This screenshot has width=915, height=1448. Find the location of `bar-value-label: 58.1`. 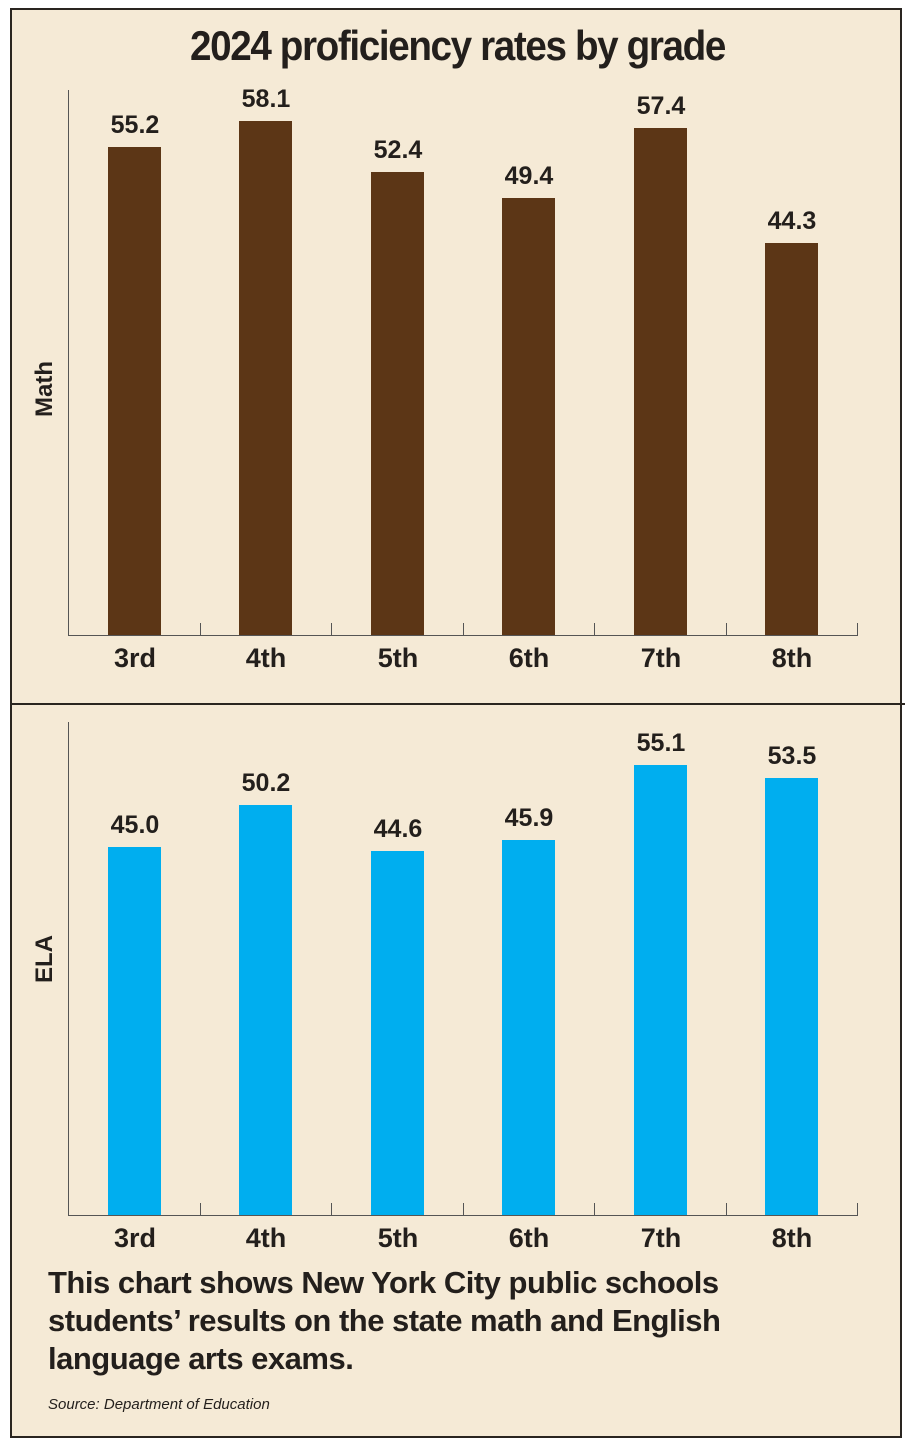

bar-value-label: 58.1 is located at coordinates (266, 99).